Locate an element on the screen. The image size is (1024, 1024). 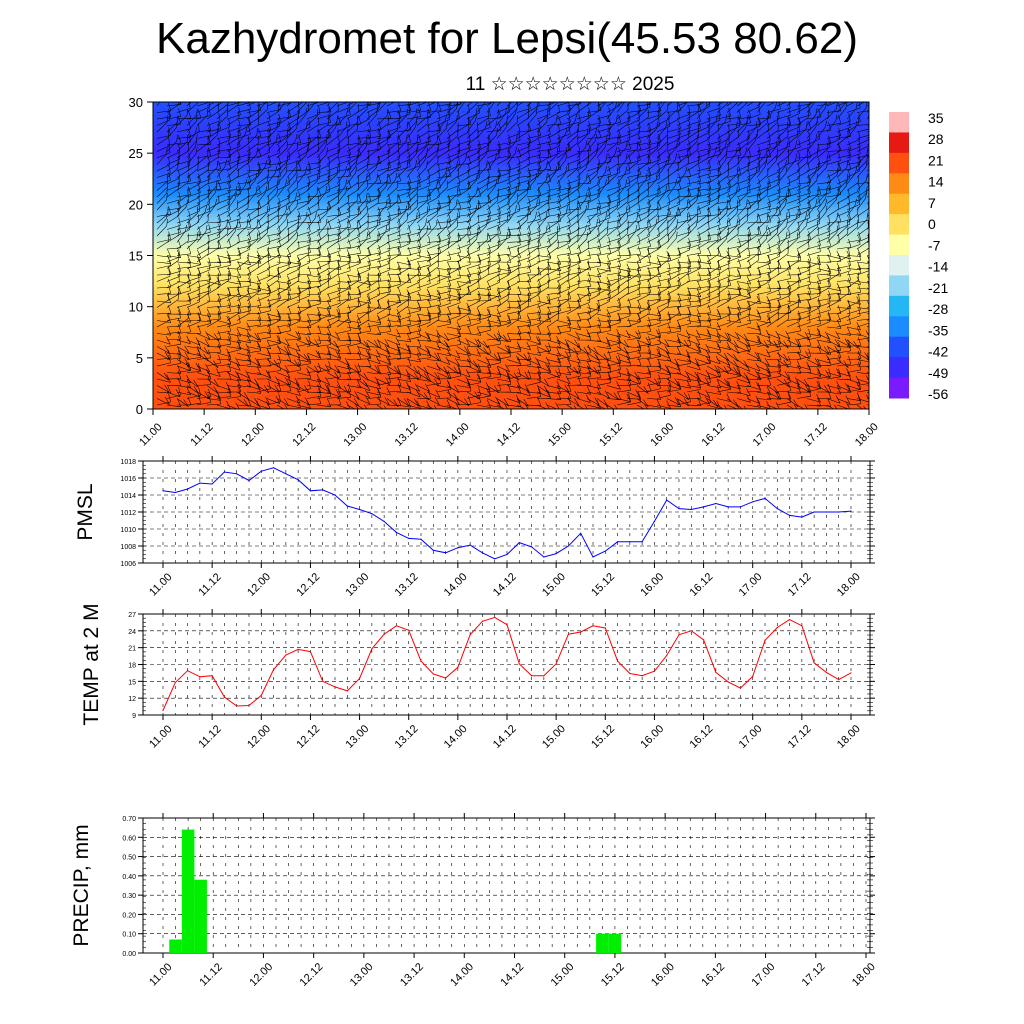
colorbar-cell is located at coordinates (899, 143).